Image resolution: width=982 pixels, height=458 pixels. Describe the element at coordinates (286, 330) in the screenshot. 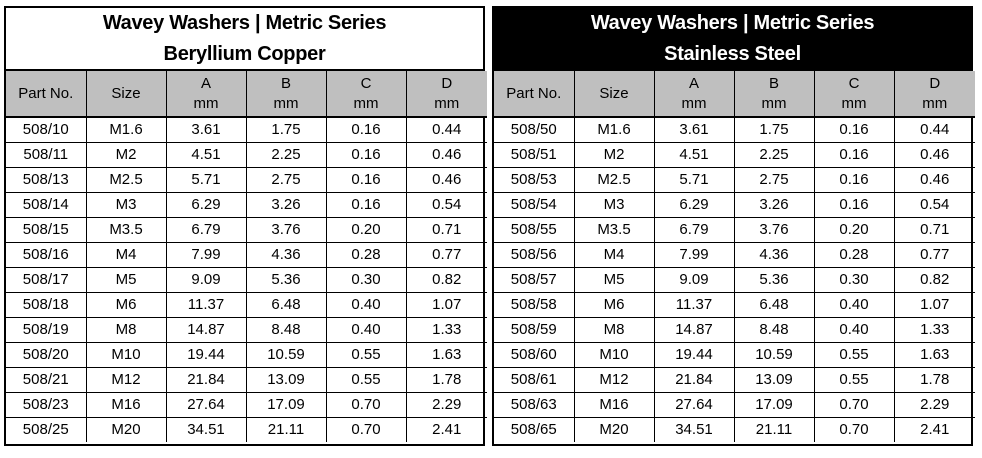

I see `cell-b: 8.48` at that location.